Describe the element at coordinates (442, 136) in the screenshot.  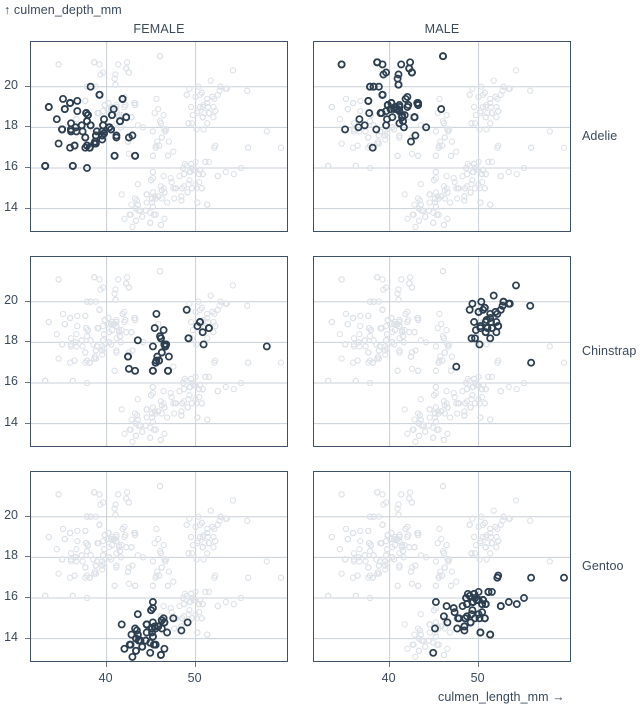
I see `panel-adelie-male` at that location.